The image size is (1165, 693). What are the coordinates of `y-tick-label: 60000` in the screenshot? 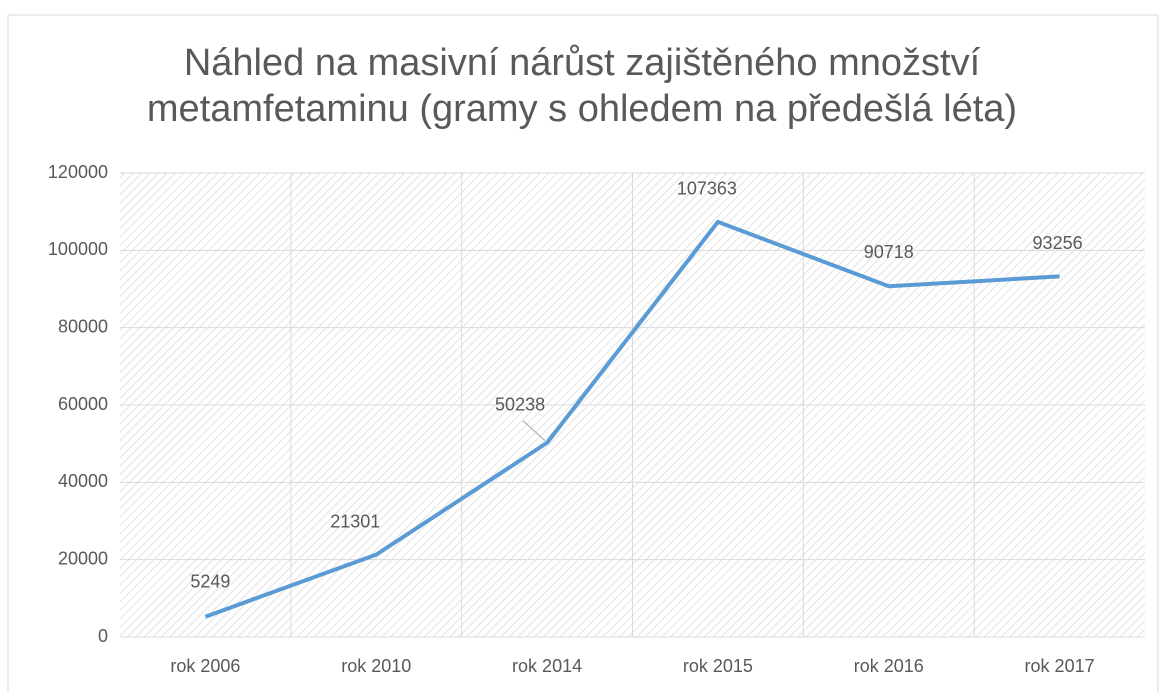 It's located at (83, 404).